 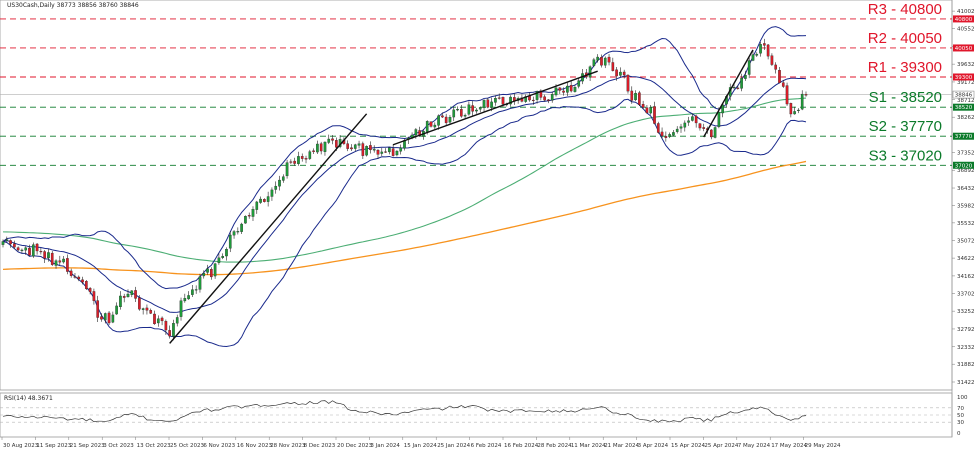 What do you see at coordinates (87, 446) in the screenshot?
I see `x-tick-label: 21 Sep 2023` at bounding box center [87, 446].